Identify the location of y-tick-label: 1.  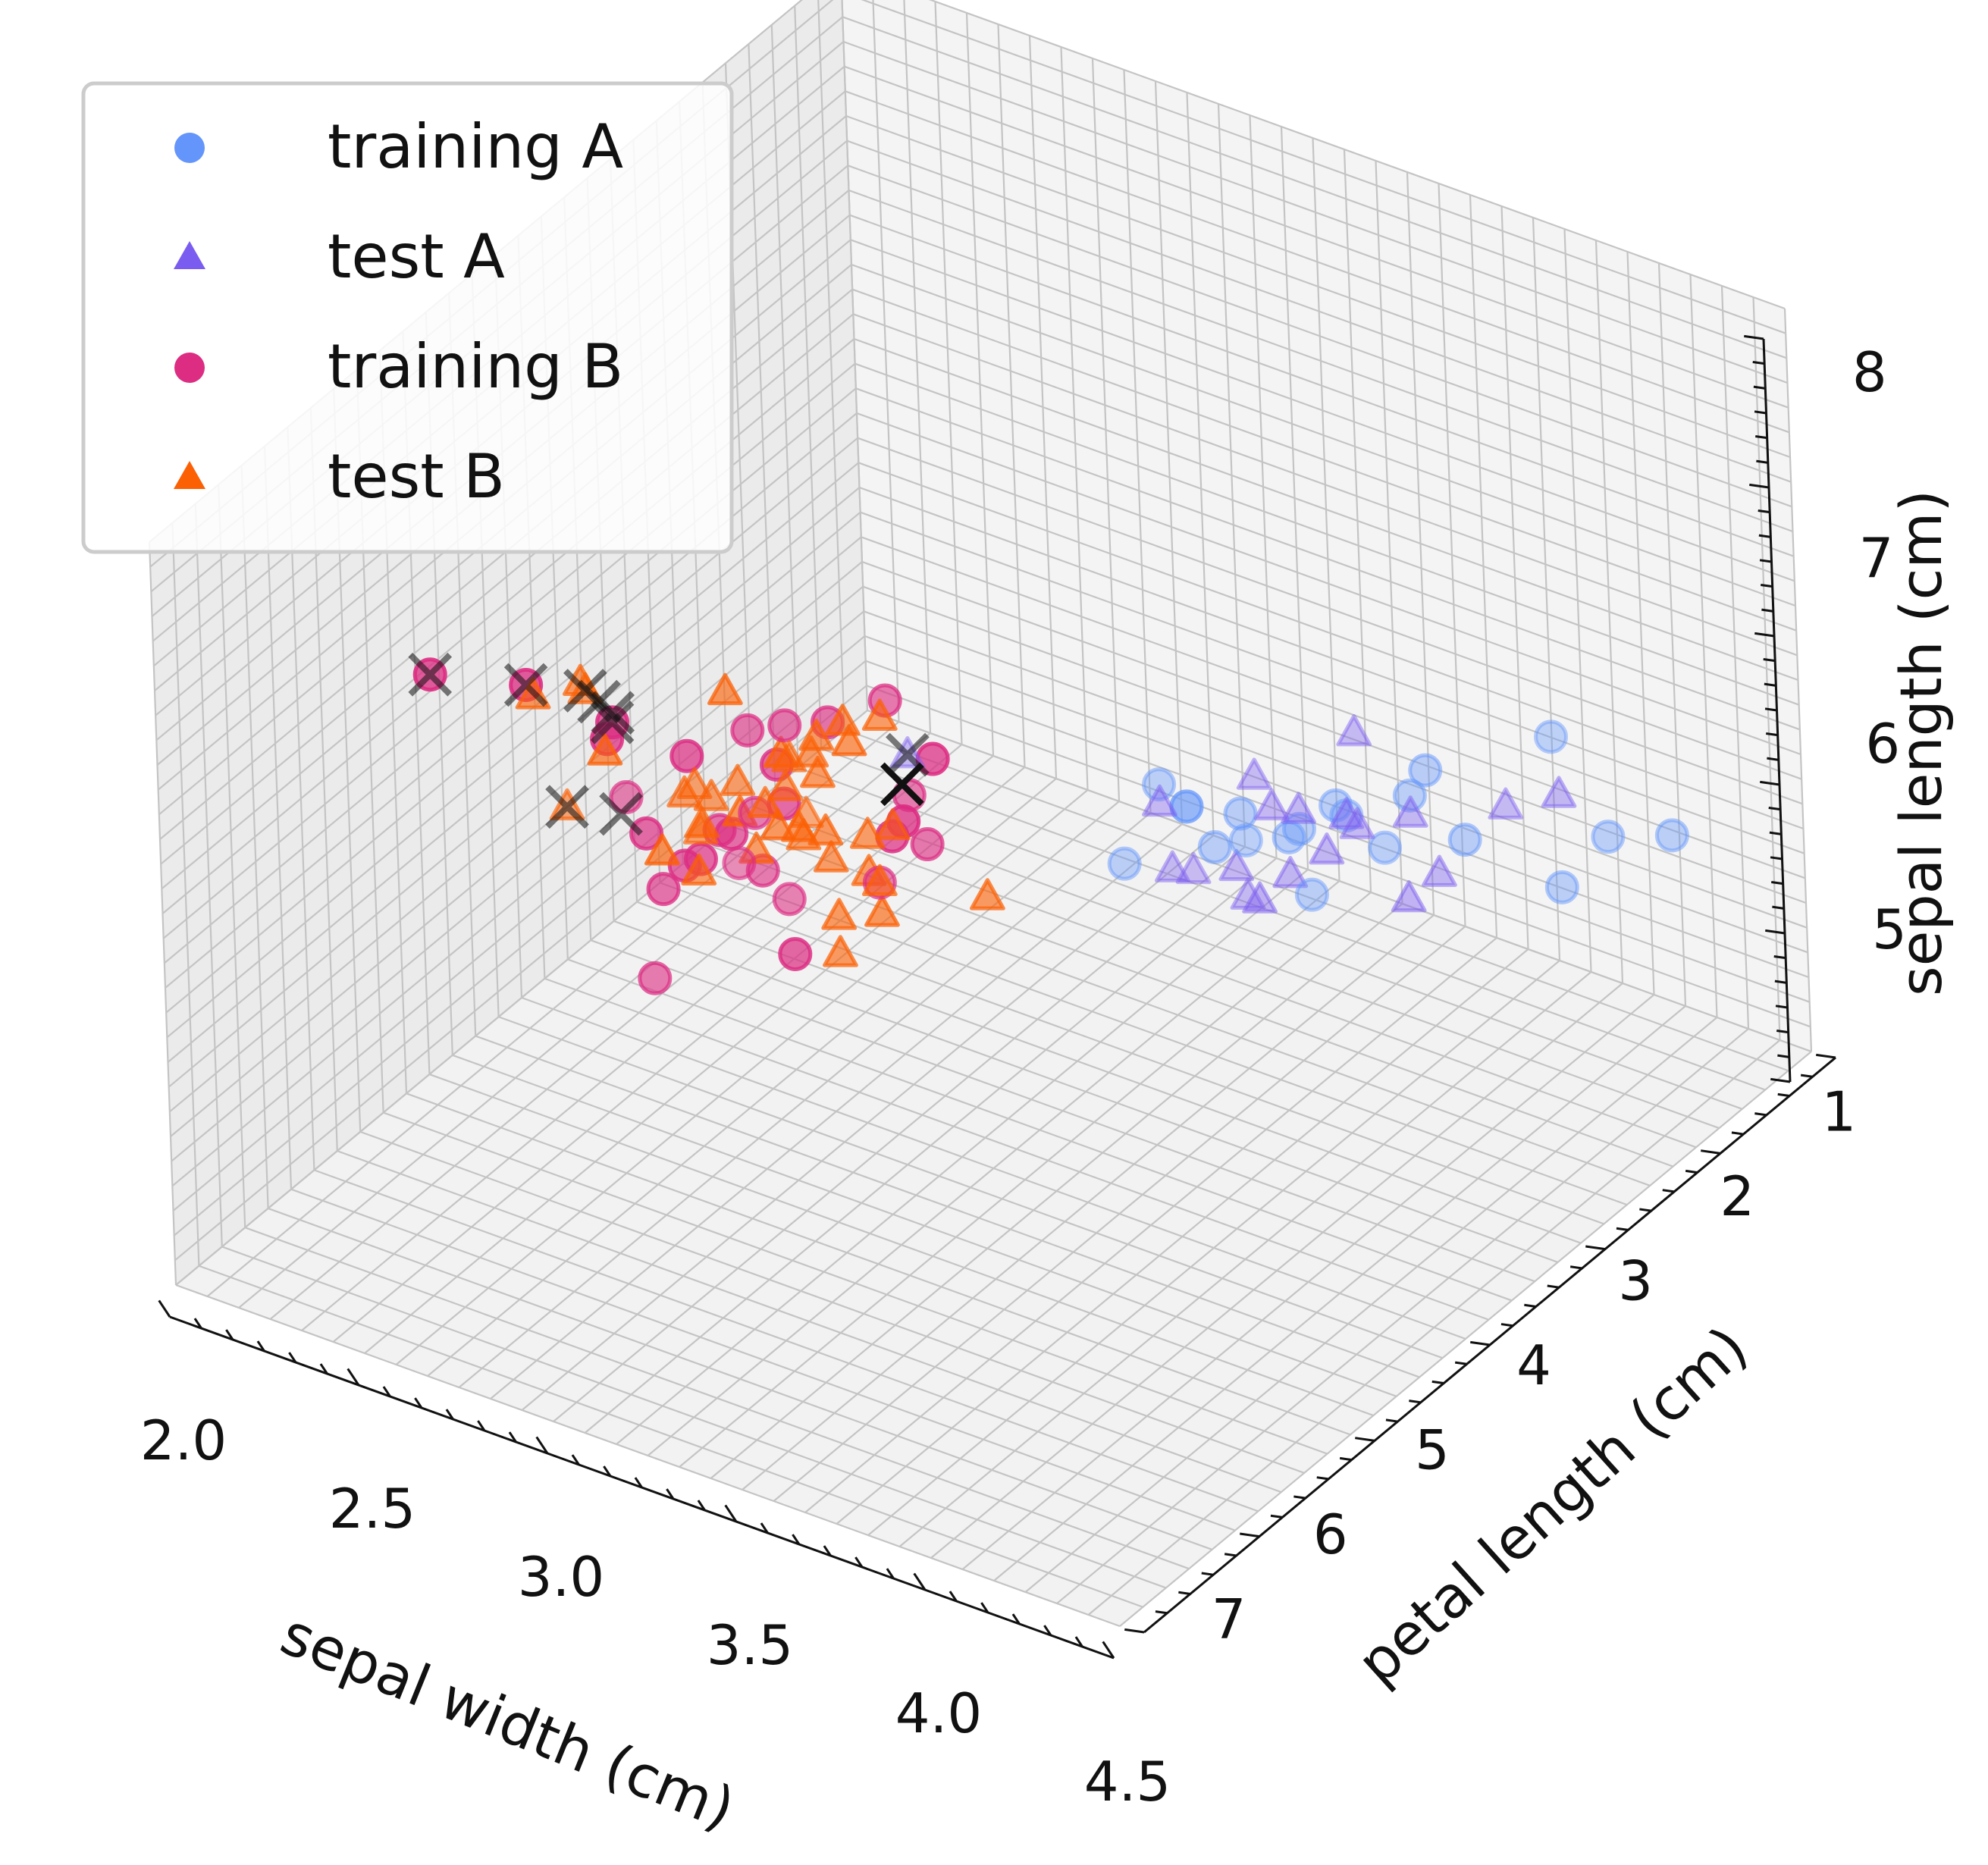
(1838, 1112).